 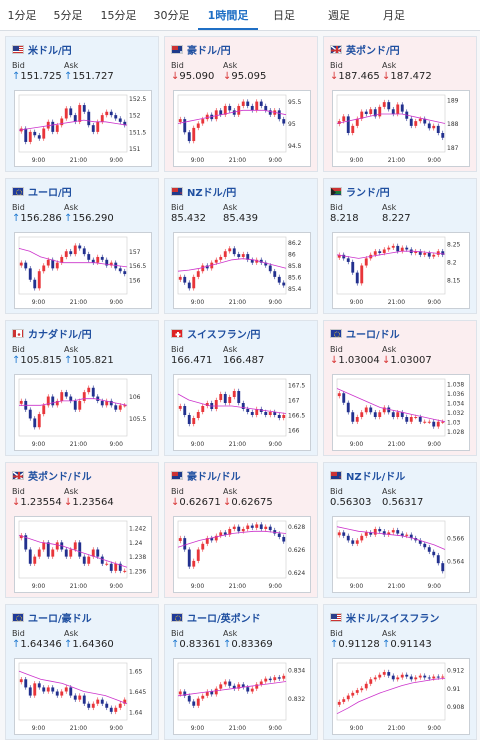 I want to click on pair-name: 英ポンド/円, so click(x=373, y=51).